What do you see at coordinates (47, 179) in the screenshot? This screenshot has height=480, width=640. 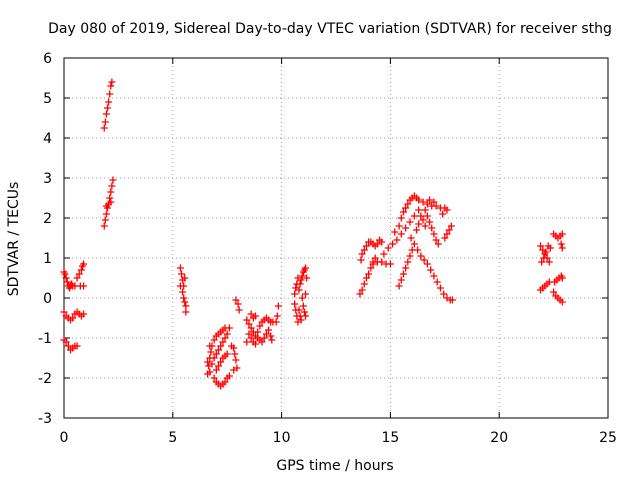 I see `y-tick-label: 3` at bounding box center [47, 179].